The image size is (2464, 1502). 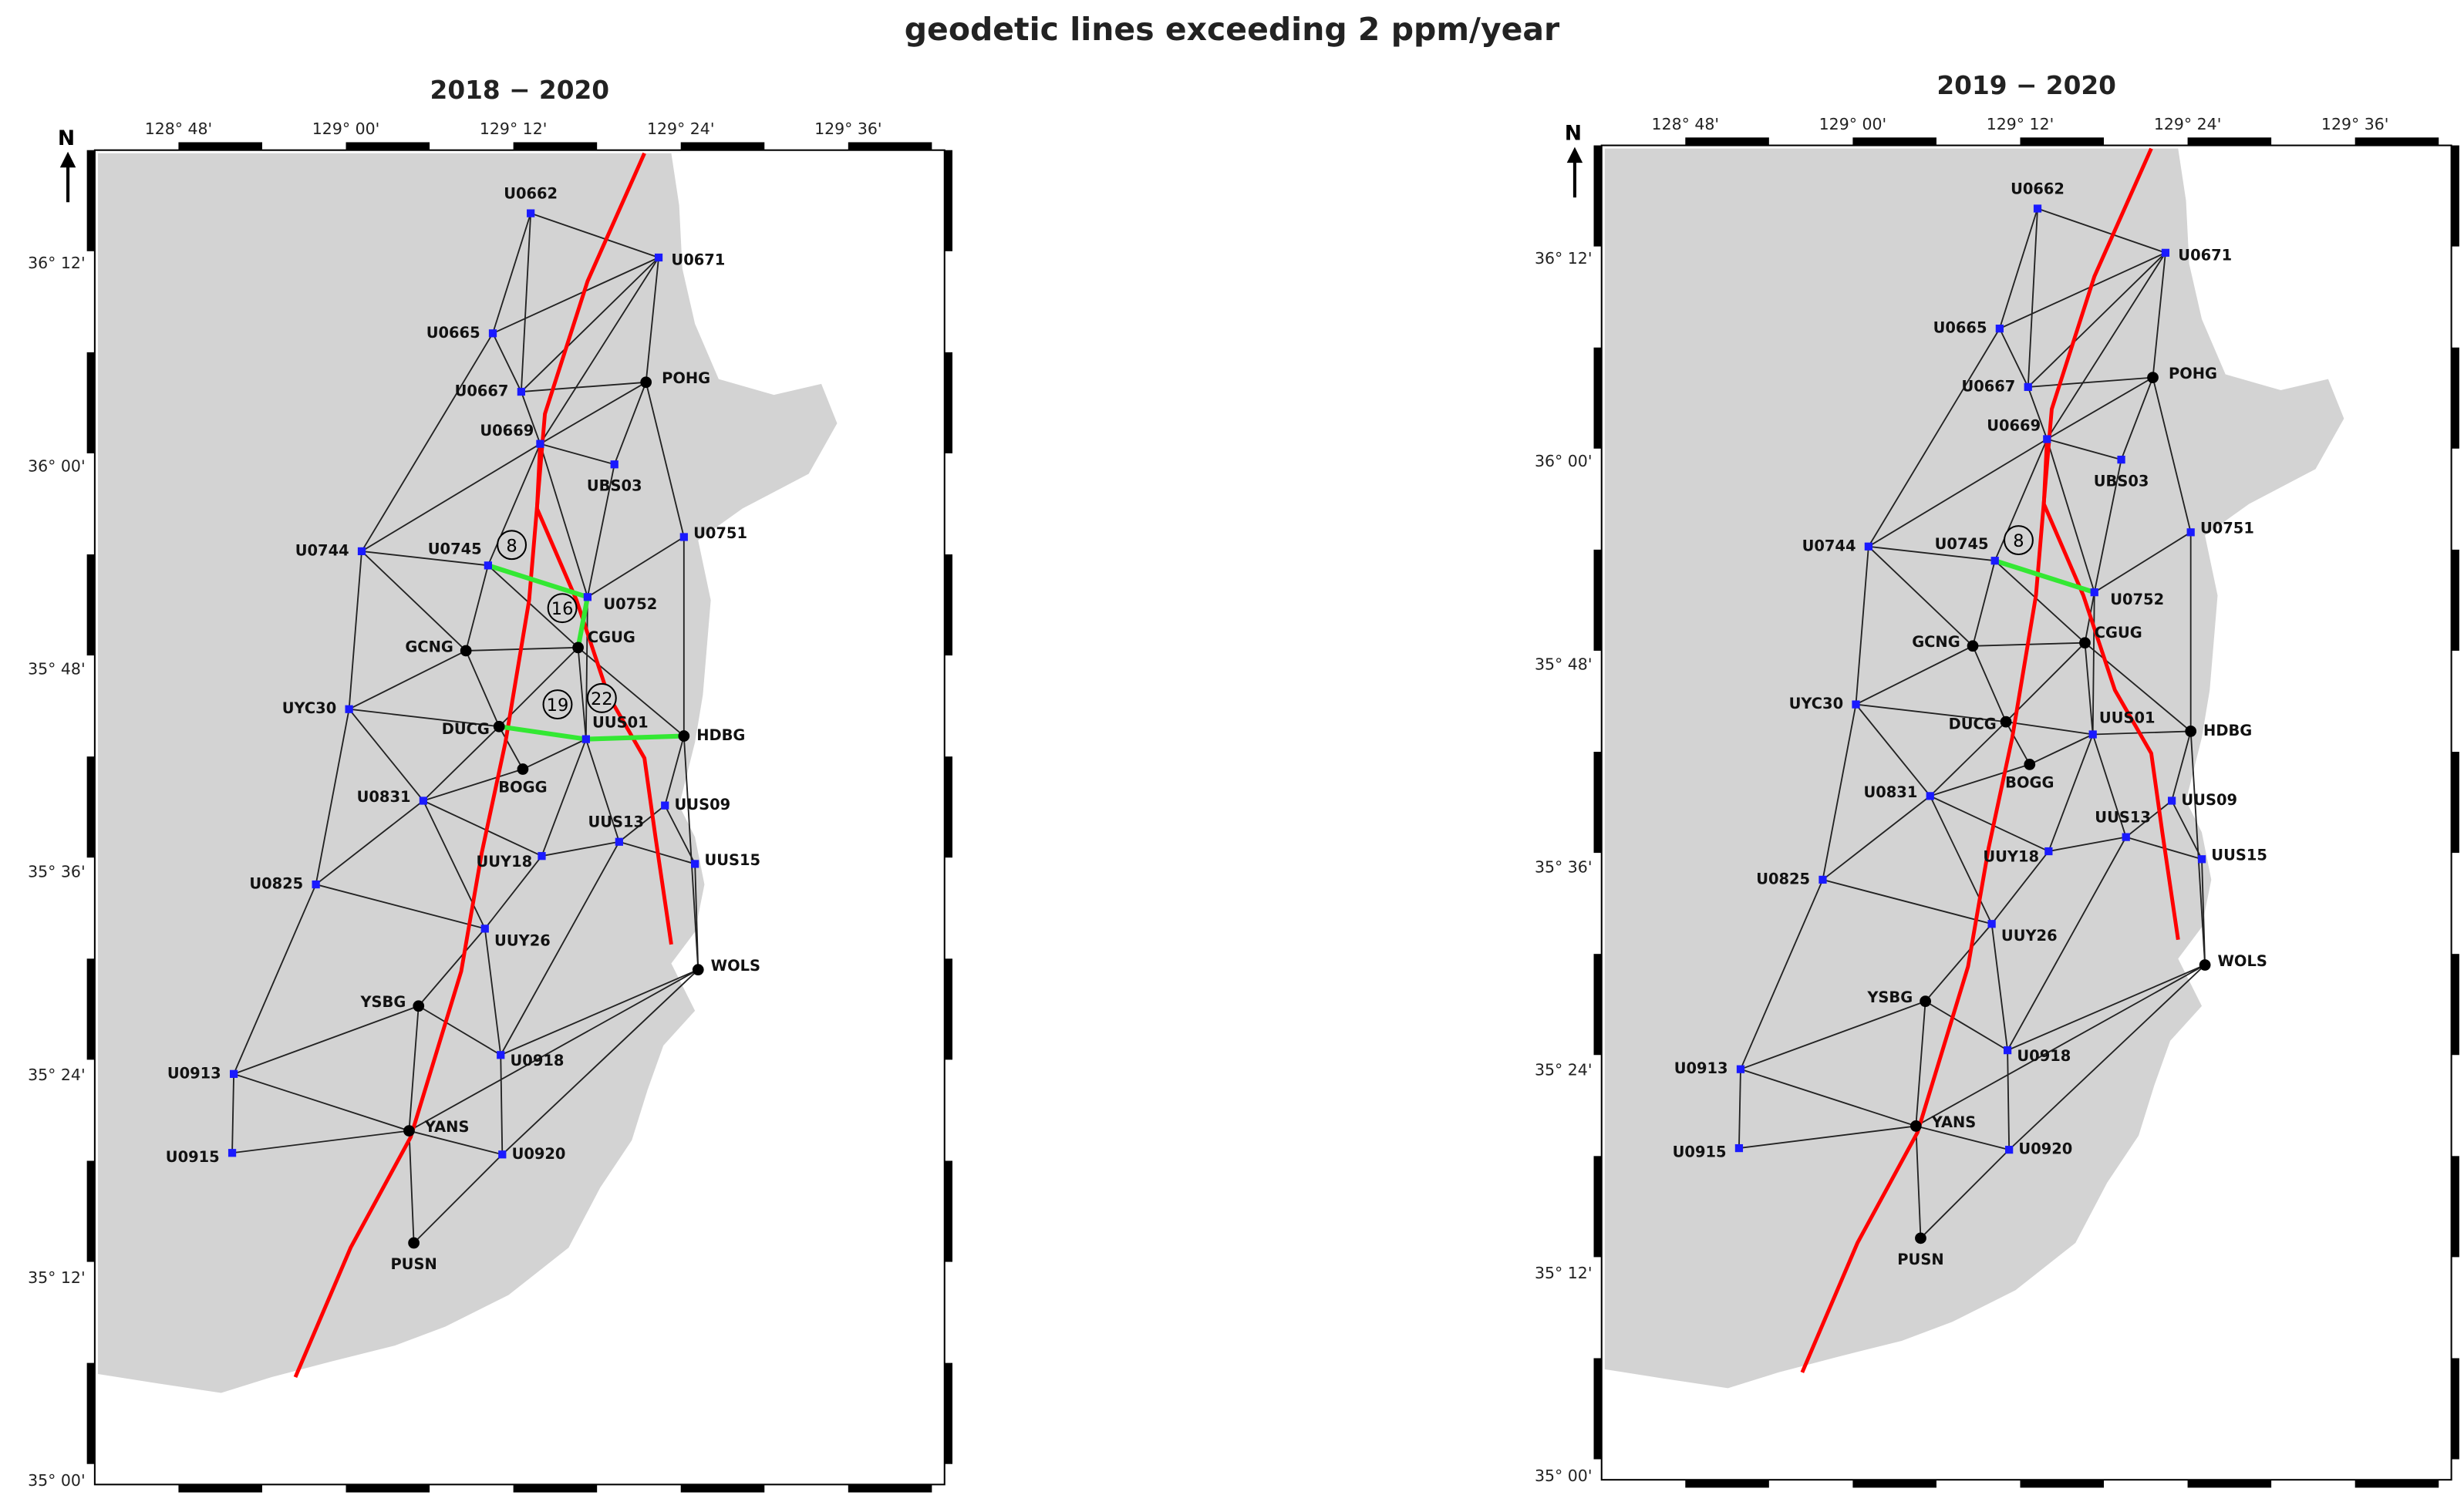 I want to click on station-label: U0825, so click(x=1783, y=878).